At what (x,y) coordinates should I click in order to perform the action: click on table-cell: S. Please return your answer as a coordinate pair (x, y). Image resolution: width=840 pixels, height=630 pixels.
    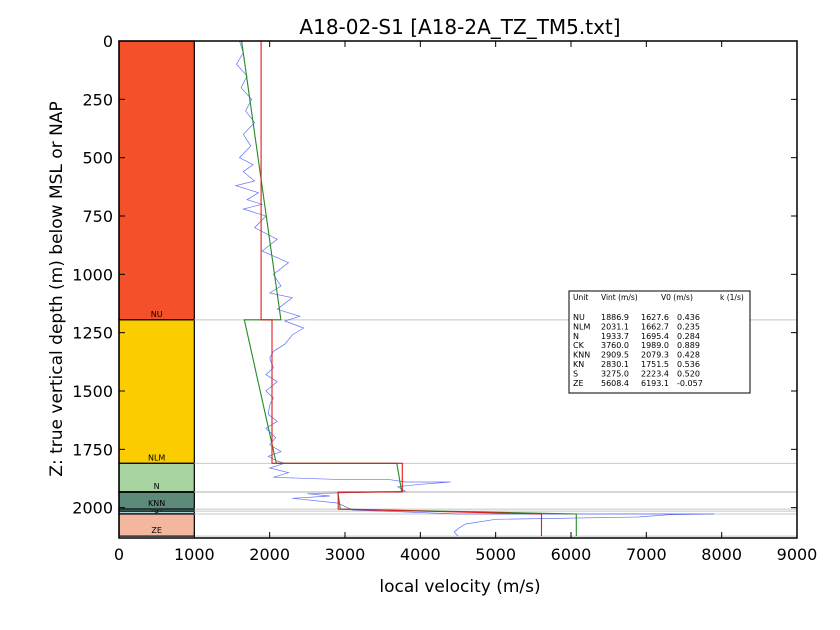
    Looking at the image, I should click on (575, 373).